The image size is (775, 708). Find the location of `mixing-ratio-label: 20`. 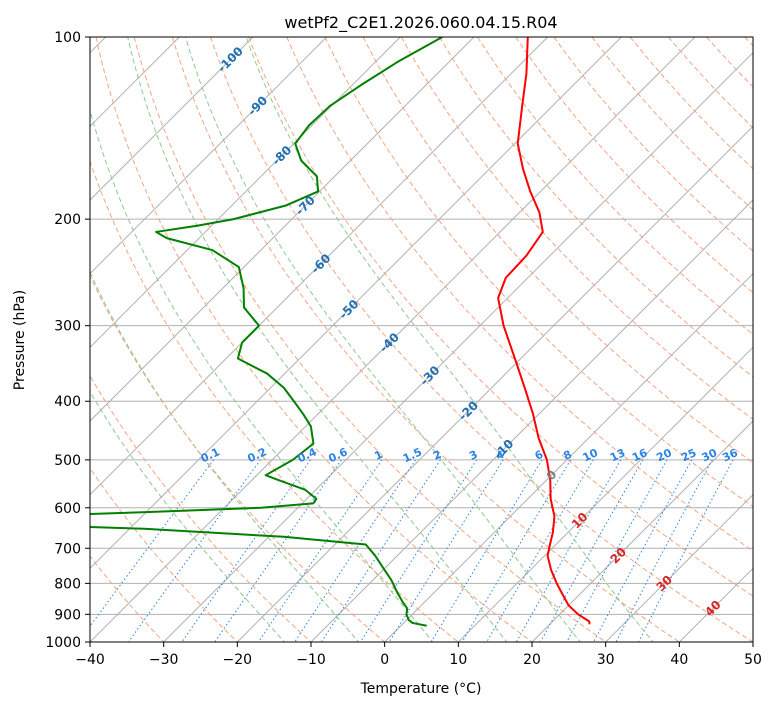

mixing-ratio-label: 20 is located at coordinates (664, 455).